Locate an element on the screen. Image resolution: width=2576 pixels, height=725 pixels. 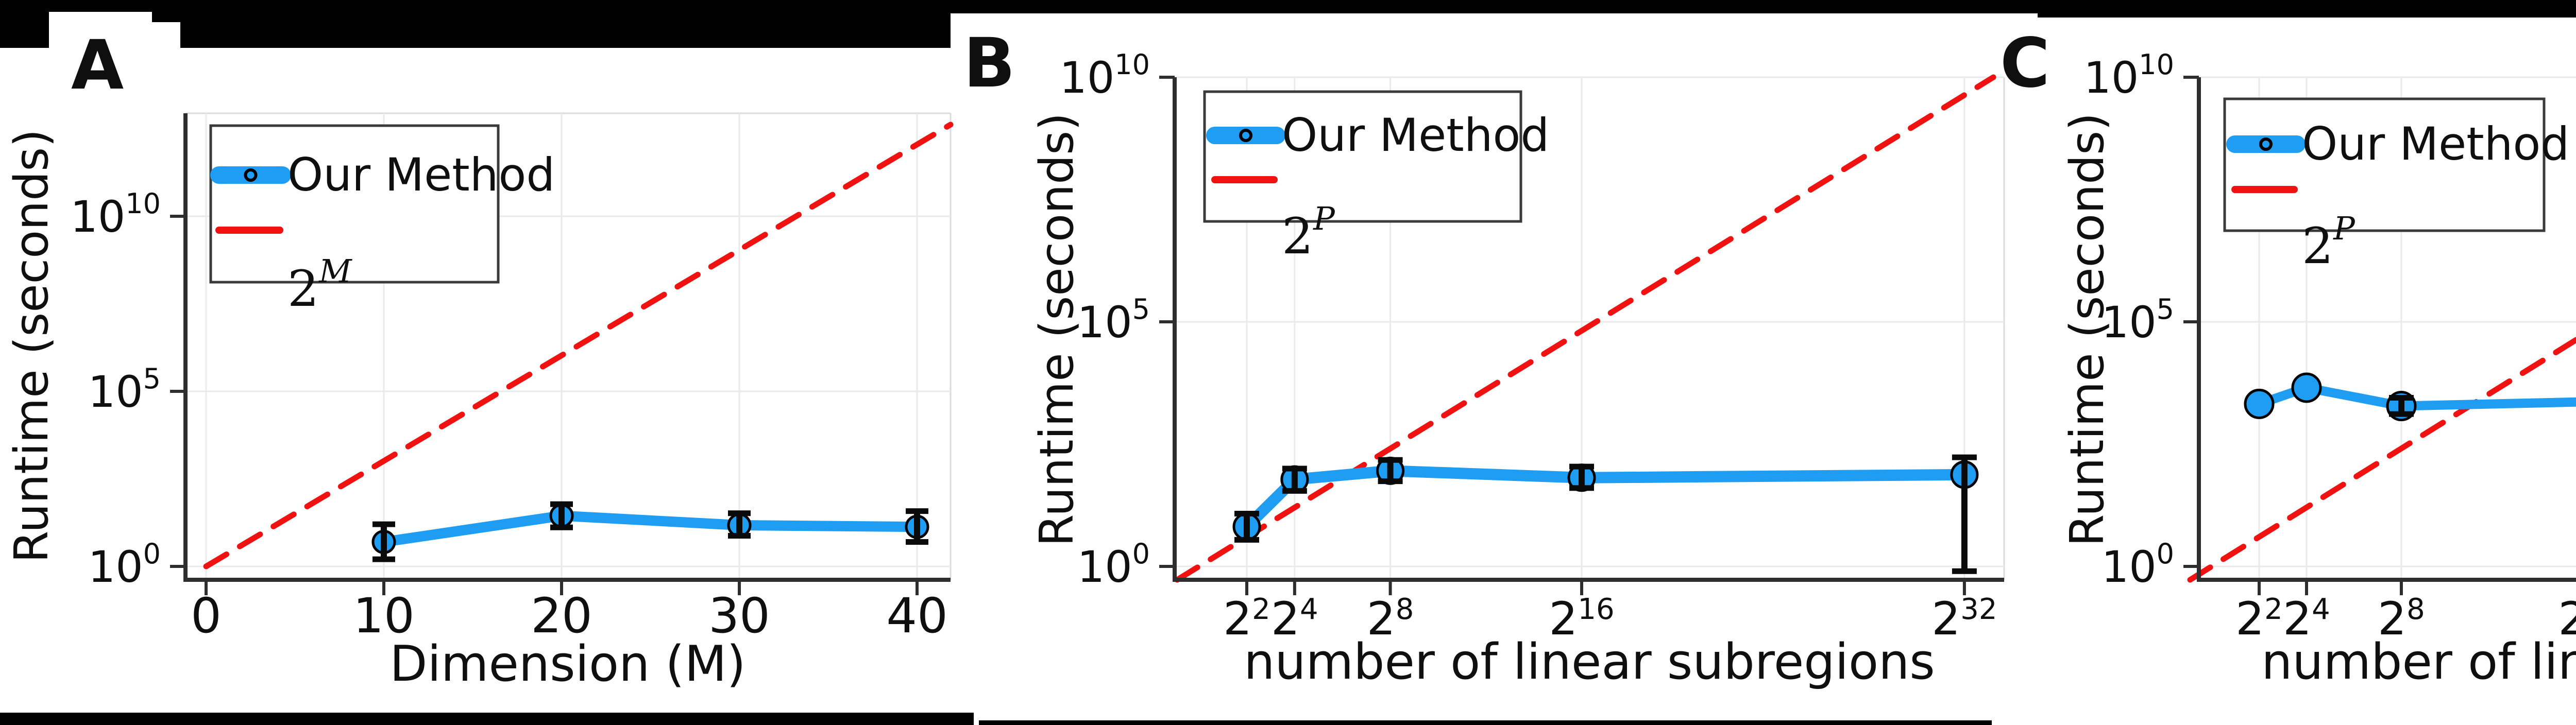
panel-letter: C is located at coordinates (2025, 63).